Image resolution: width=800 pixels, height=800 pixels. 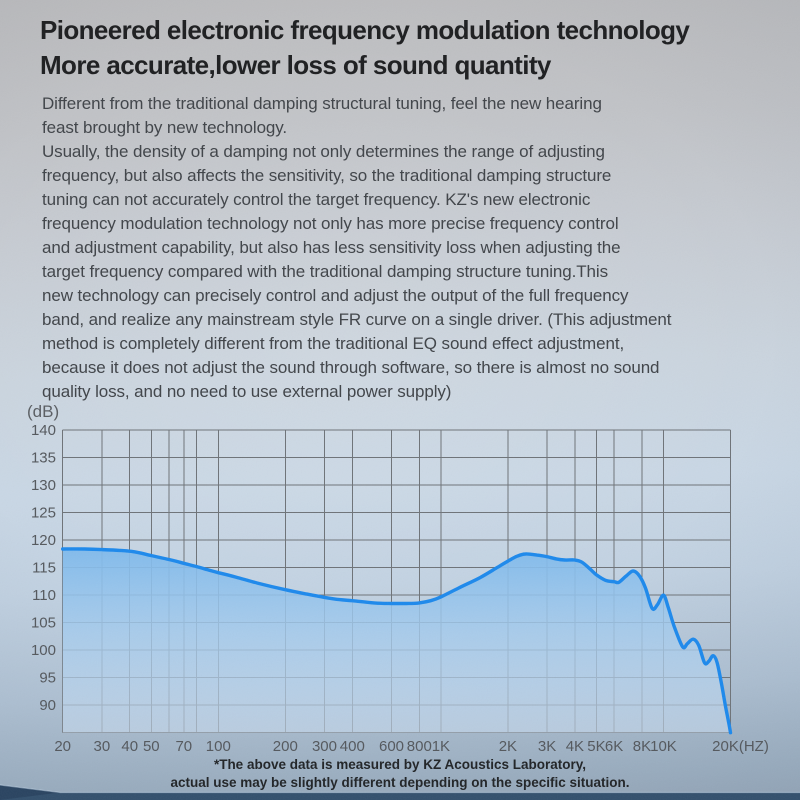 I want to click on y-tick-label: 110, so click(x=44, y=595).